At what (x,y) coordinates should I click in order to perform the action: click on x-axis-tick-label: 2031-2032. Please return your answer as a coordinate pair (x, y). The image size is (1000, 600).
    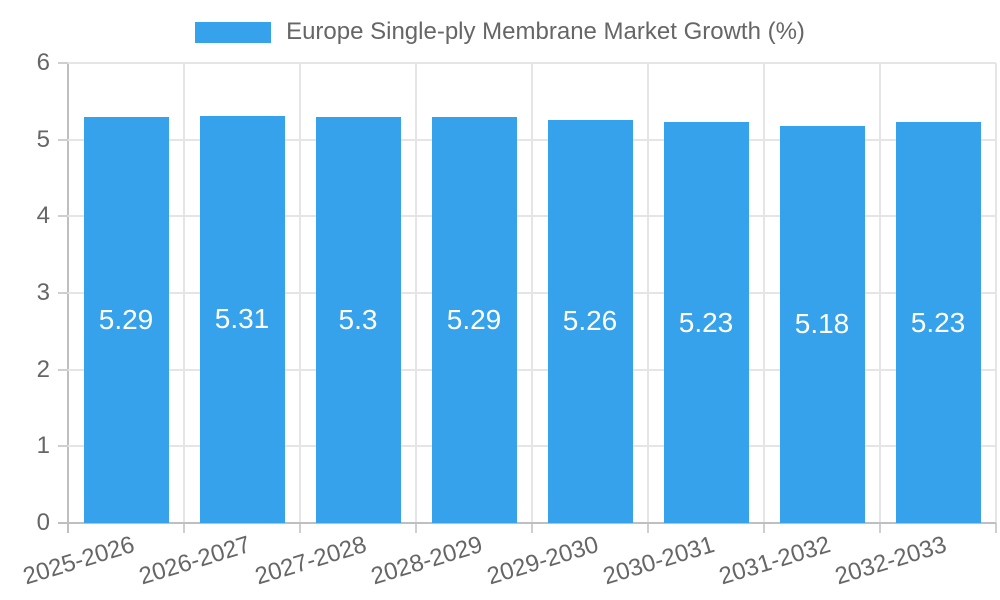
    Looking at the image, I should click on (775, 561).